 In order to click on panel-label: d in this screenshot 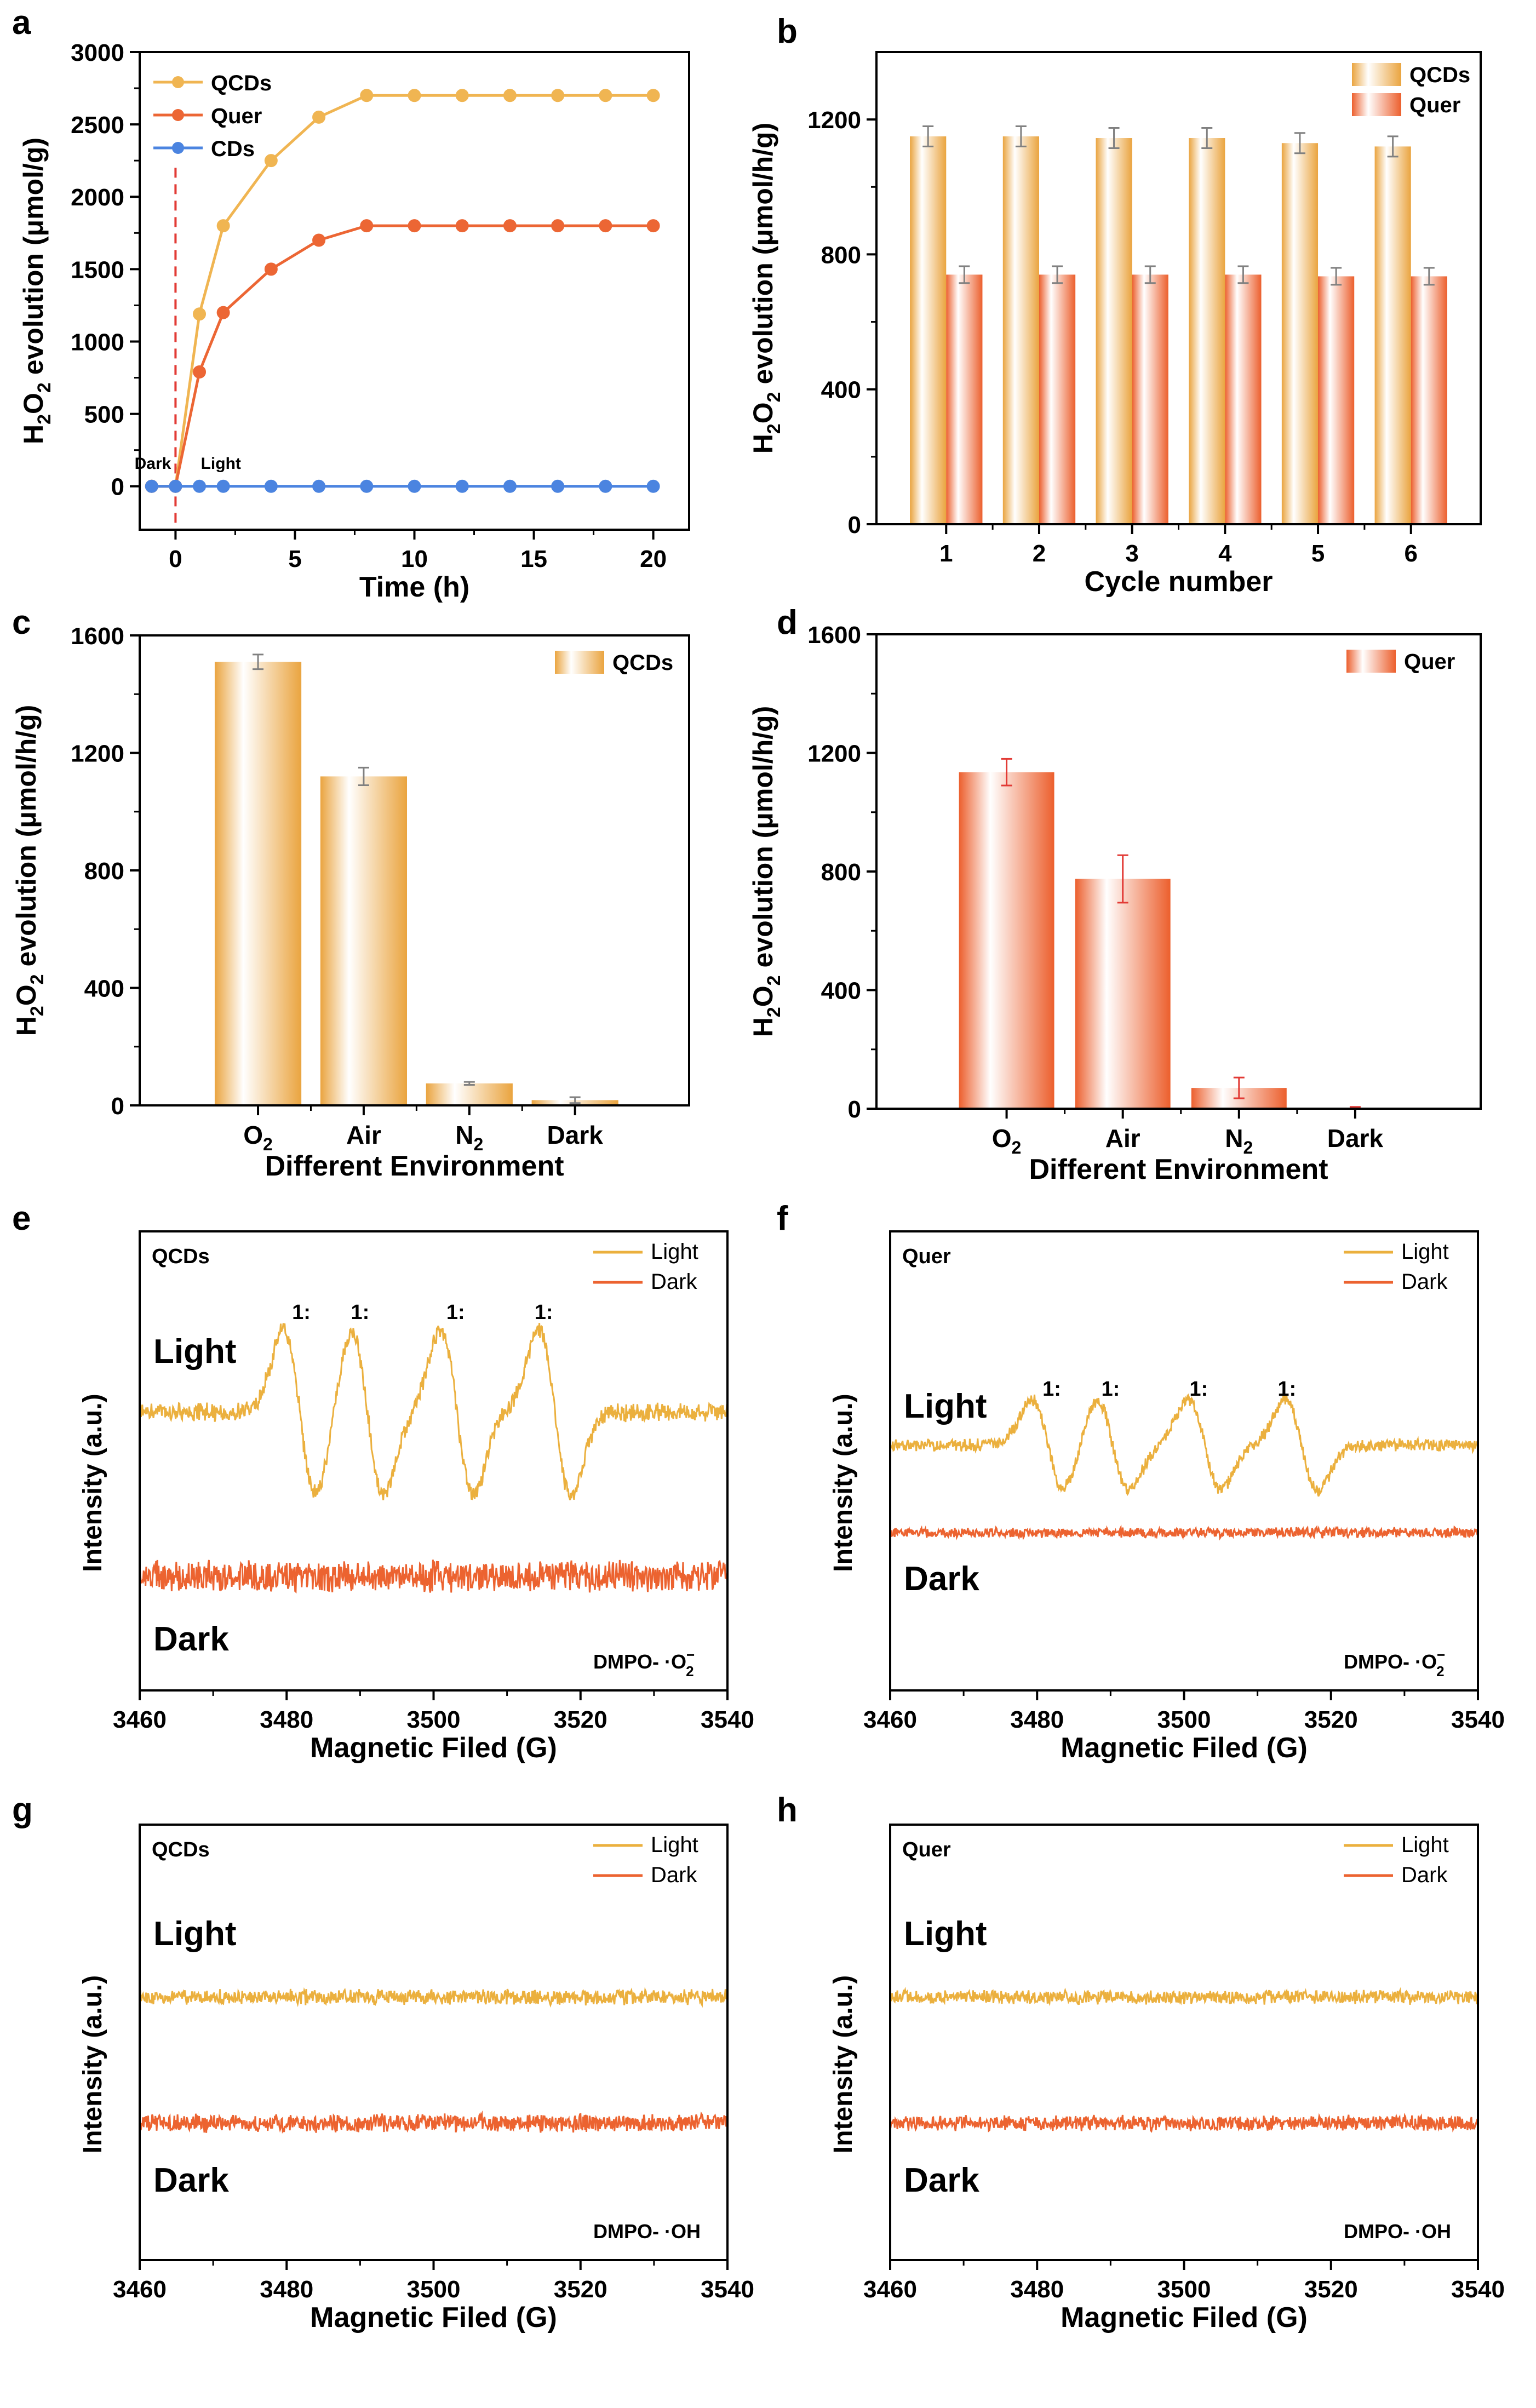, I will do `click(787, 622)`.